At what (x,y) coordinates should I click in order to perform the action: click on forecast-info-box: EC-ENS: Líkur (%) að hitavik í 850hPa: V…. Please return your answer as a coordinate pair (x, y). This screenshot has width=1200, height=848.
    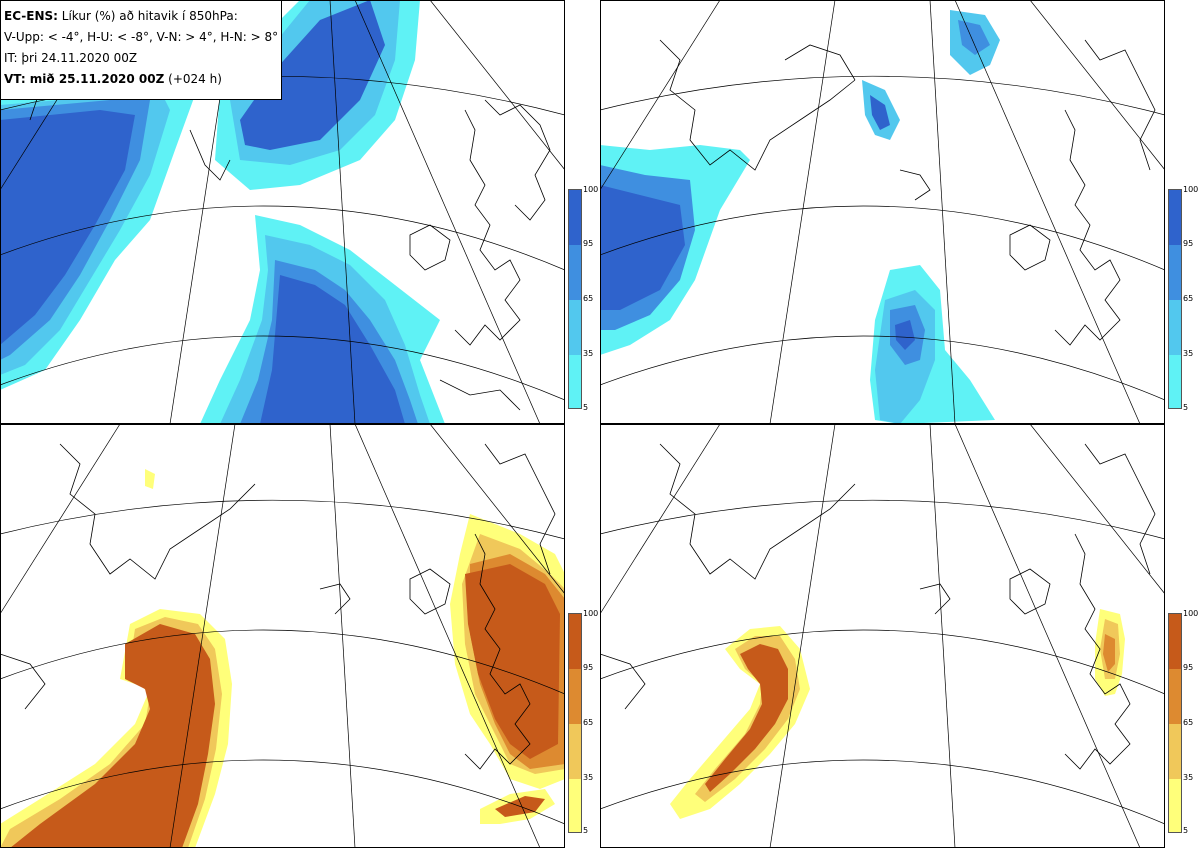
    Looking at the image, I should click on (141, 50).